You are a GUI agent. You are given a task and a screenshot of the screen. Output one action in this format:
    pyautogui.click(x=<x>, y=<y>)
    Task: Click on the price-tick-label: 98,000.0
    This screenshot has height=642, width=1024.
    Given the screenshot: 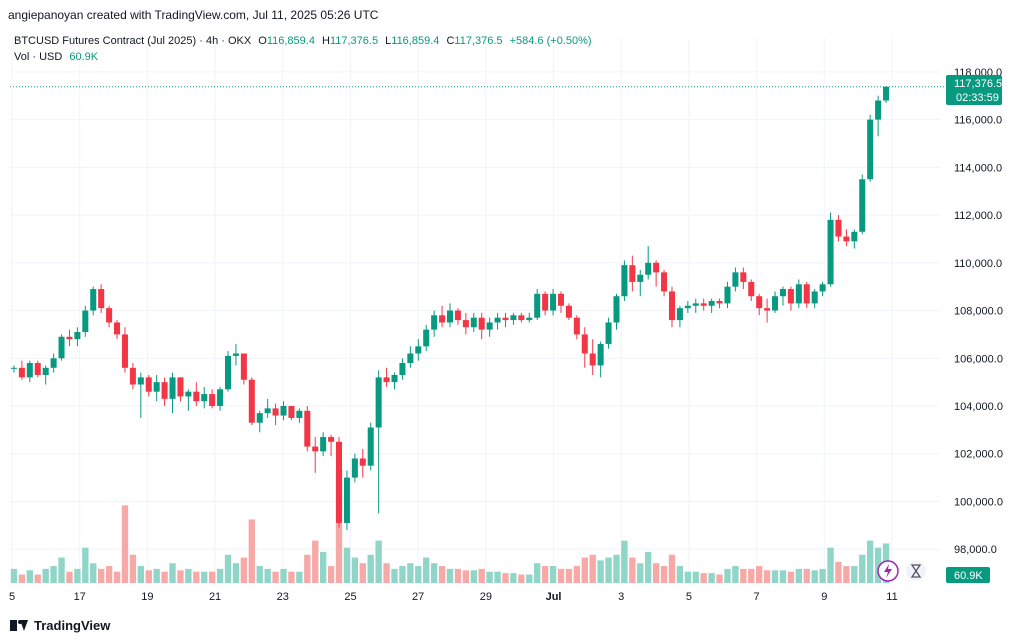 What is the action you would take?
    pyautogui.click(x=975, y=550)
    